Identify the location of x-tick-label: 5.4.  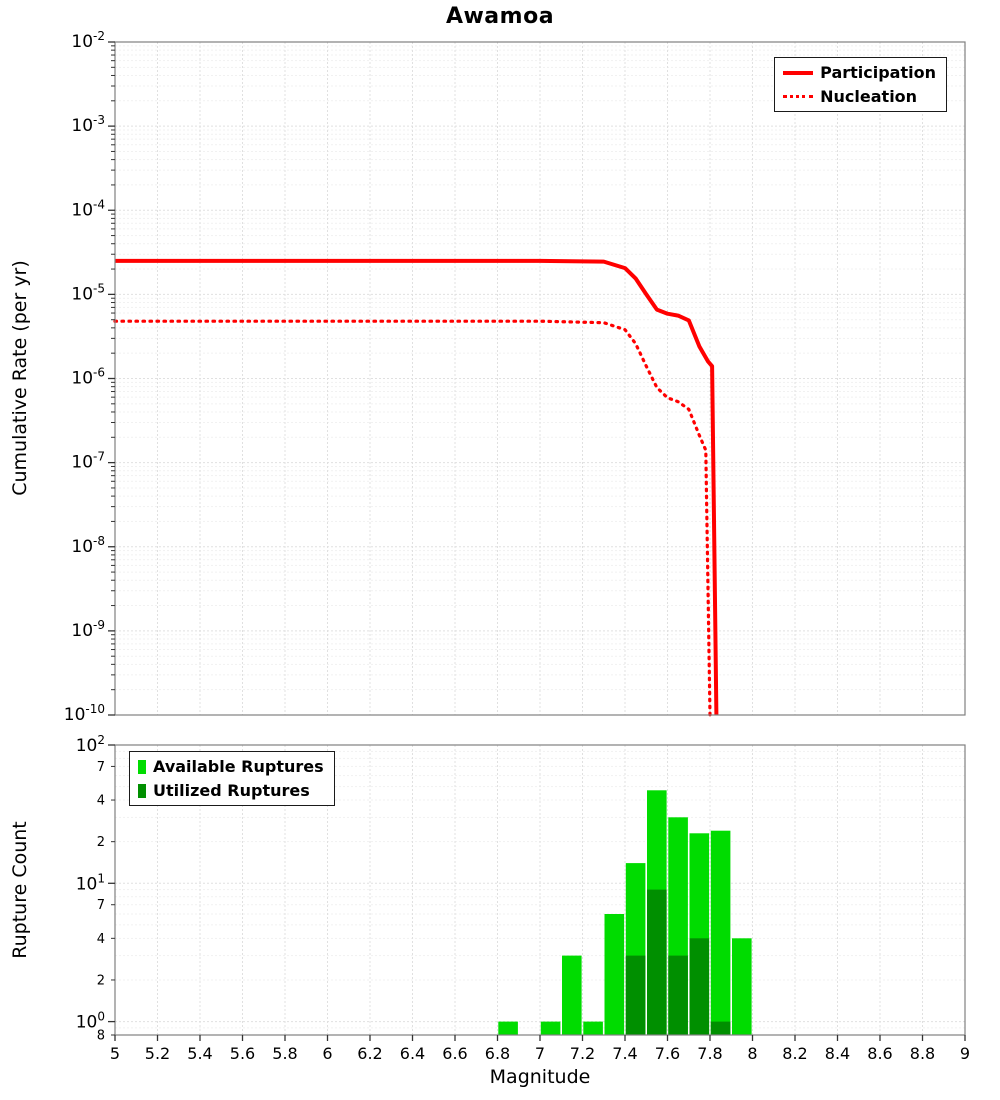
(199, 1053).